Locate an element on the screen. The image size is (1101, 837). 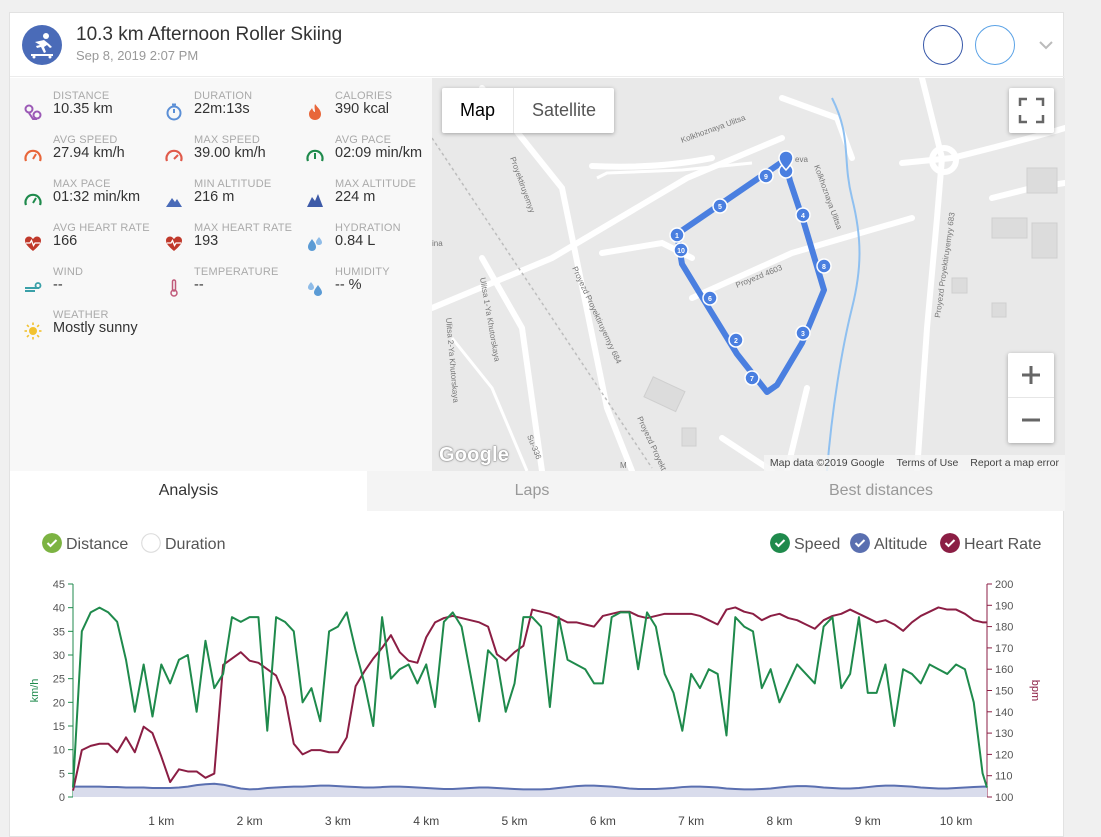
route-marker-label: 8 is located at coordinates (824, 267).